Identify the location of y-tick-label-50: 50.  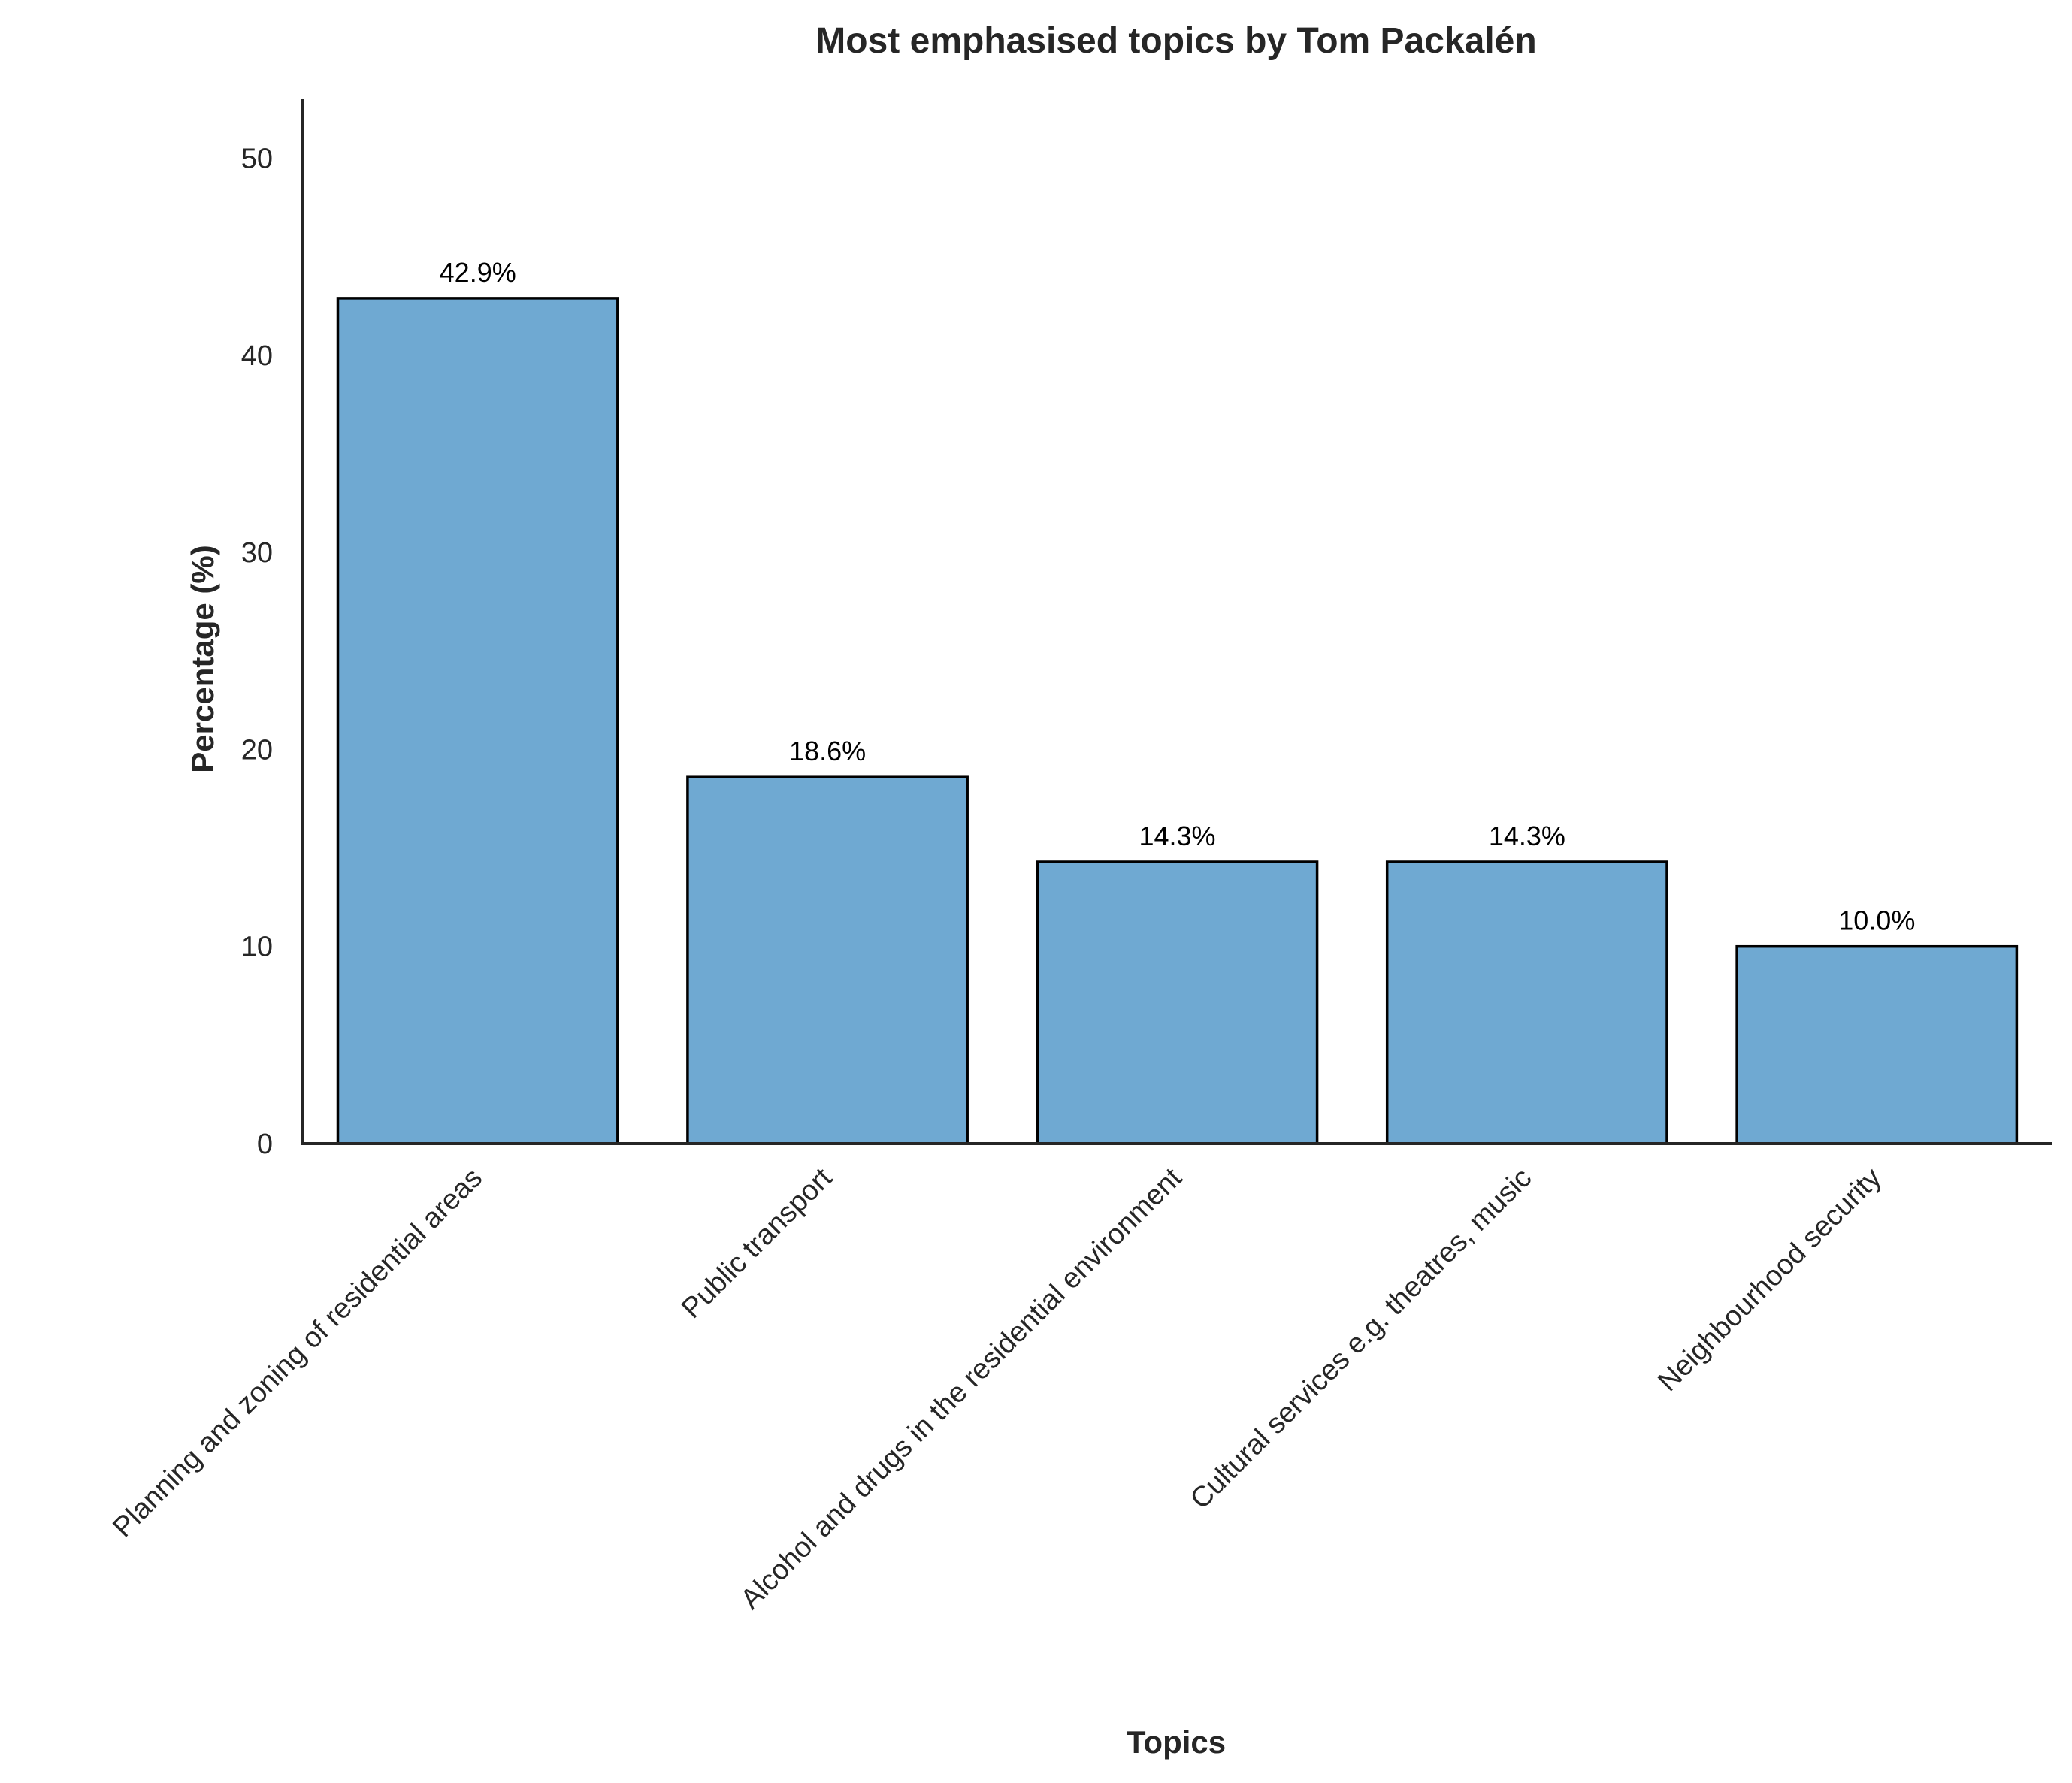
(257, 159).